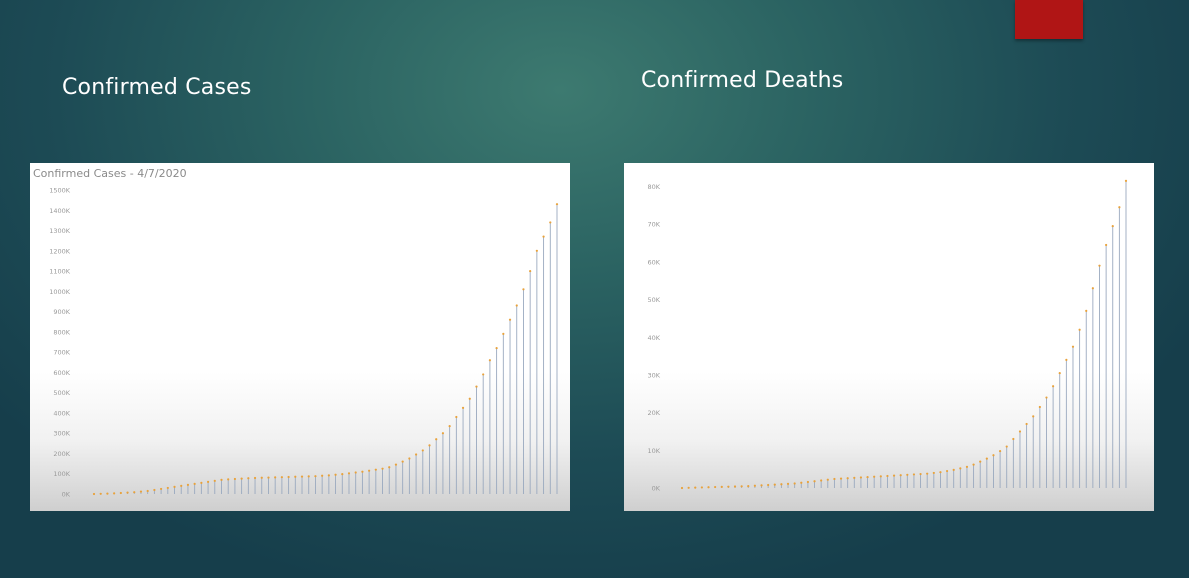 This screenshot has width=1189, height=578. What do you see at coordinates (110, 173) in the screenshot?
I see `chart-title: Confirmed Cases - 4/7/2020` at bounding box center [110, 173].